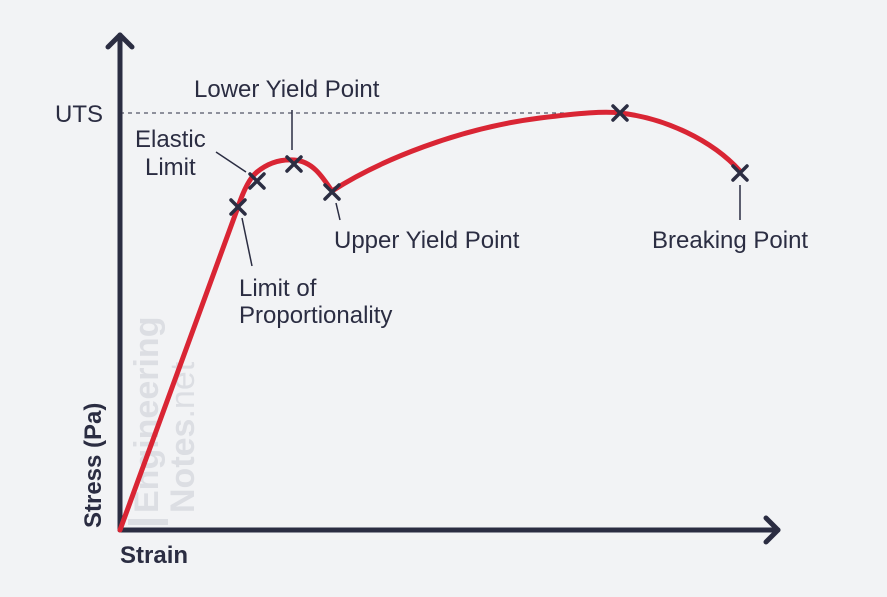 The image size is (887, 597). Describe the element at coordinates (489, 160) in the screenshot. I see `point-markers` at that location.